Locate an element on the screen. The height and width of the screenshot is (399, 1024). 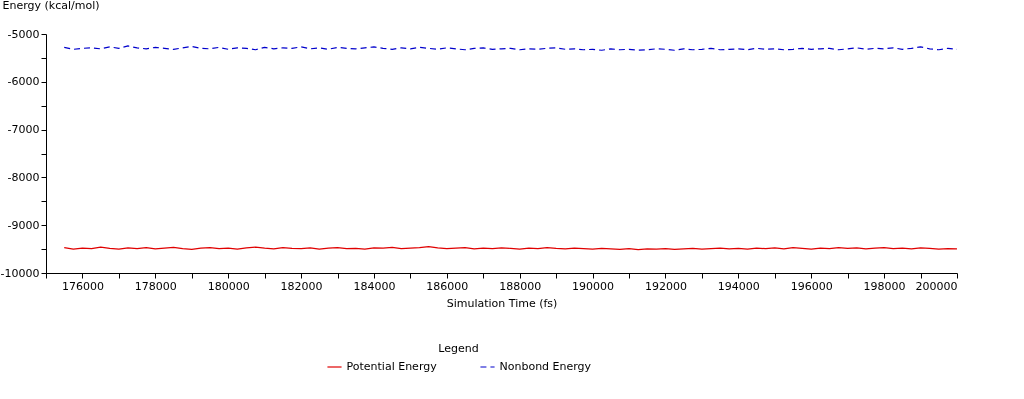
x-tick-label: 196000 is located at coordinates (811, 286).